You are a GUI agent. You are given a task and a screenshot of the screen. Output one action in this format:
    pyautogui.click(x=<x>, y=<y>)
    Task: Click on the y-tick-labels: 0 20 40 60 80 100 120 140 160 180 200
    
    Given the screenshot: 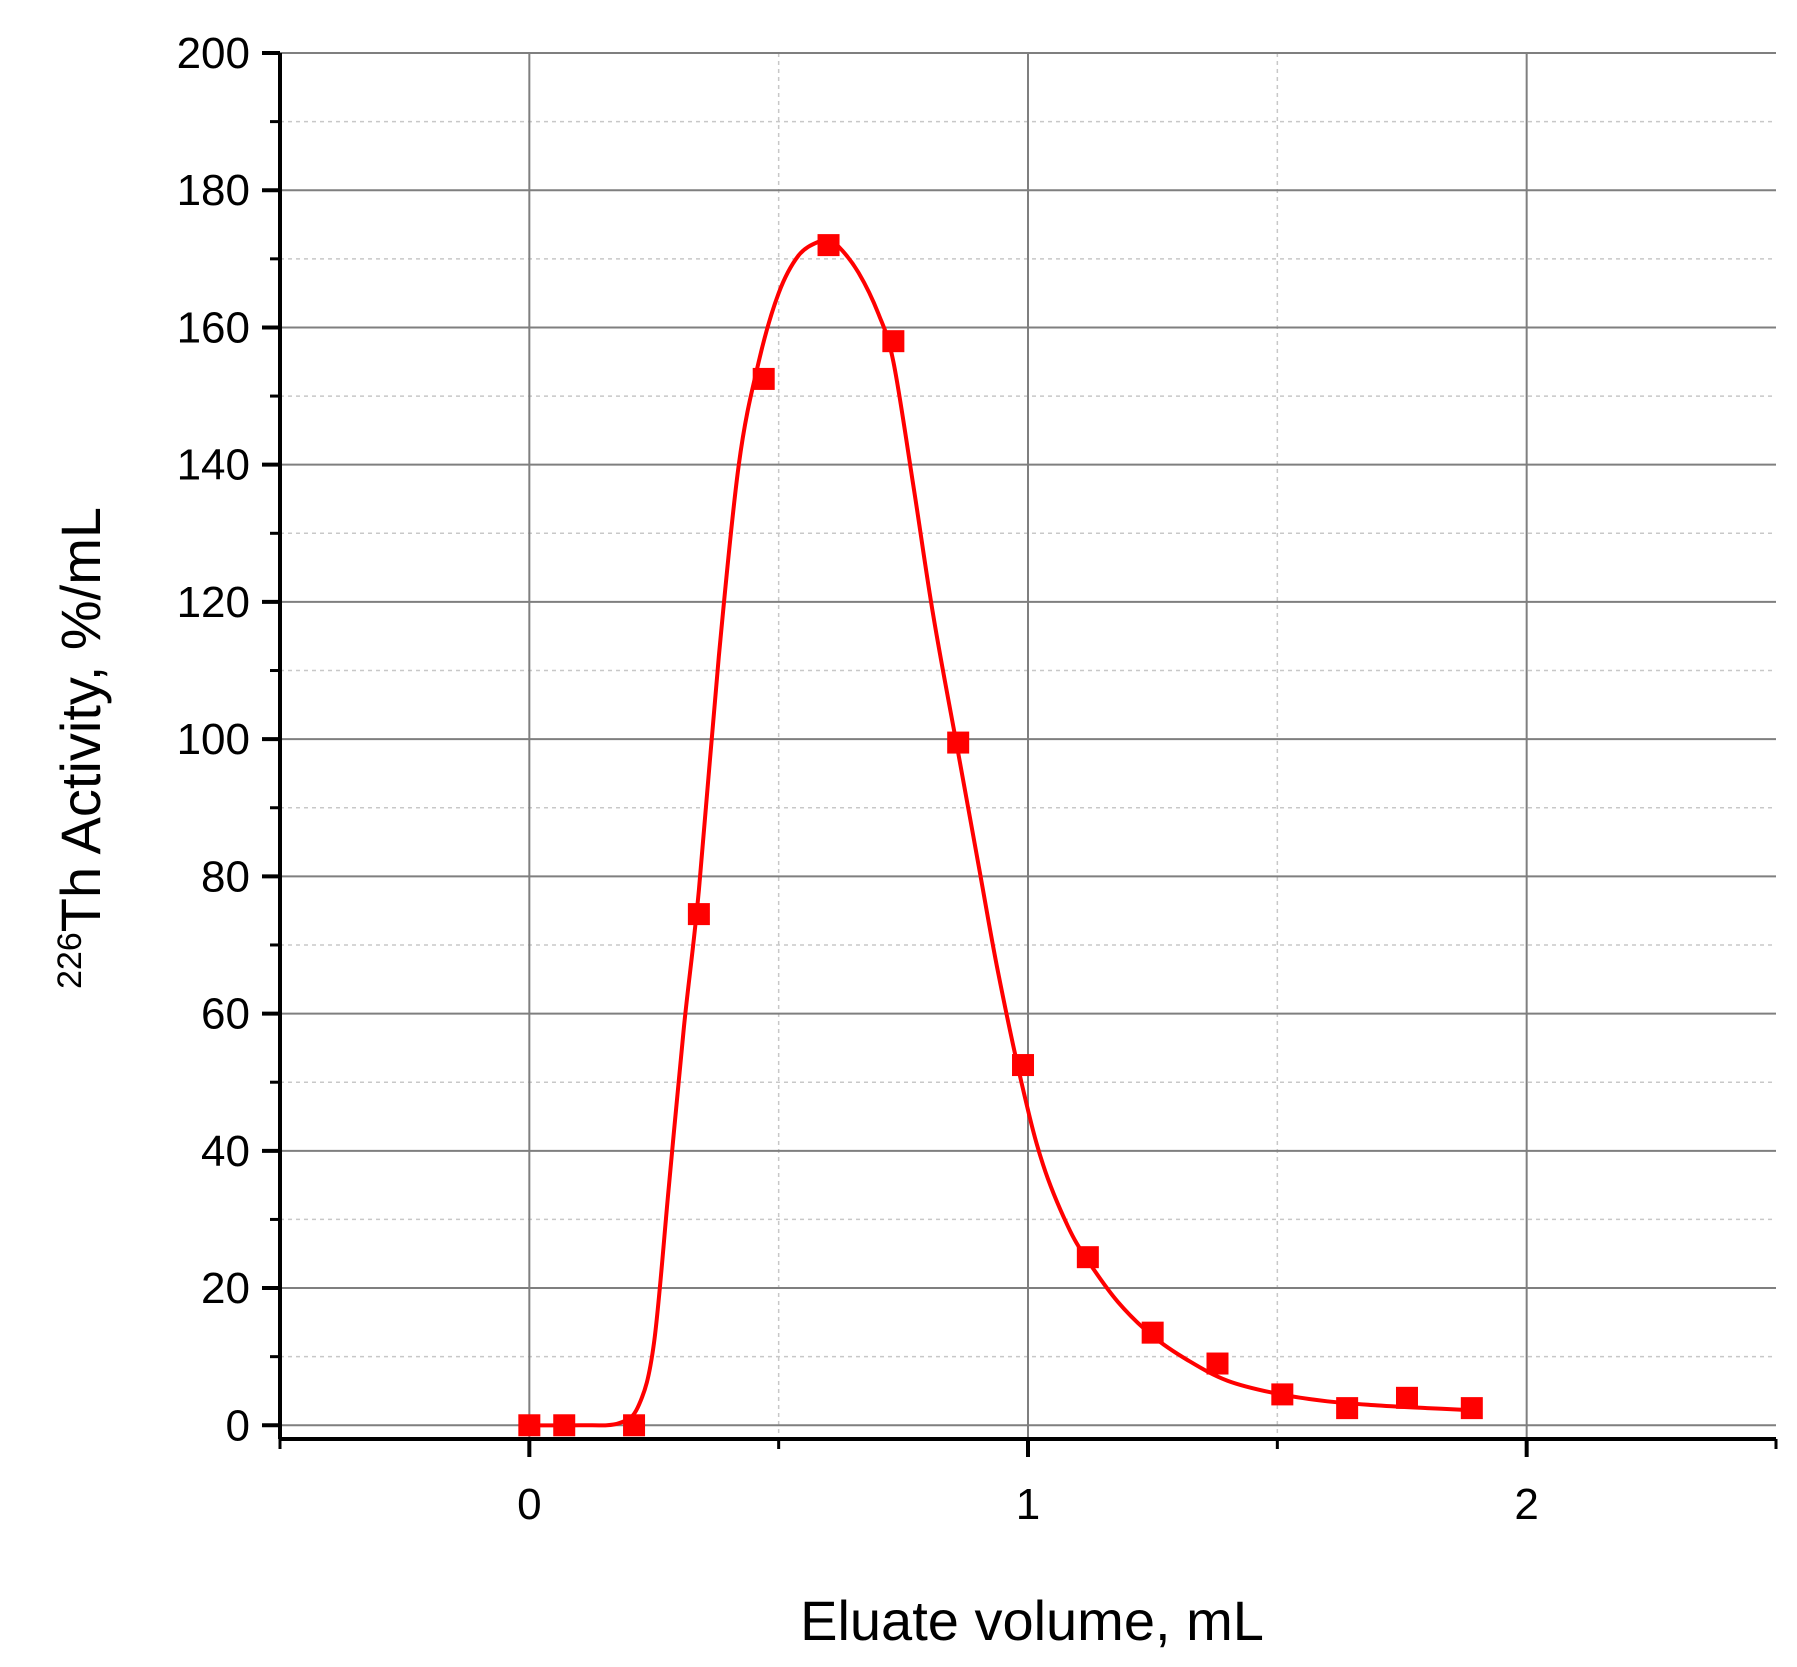 What is the action you would take?
    pyautogui.click(x=213, y=739)
    